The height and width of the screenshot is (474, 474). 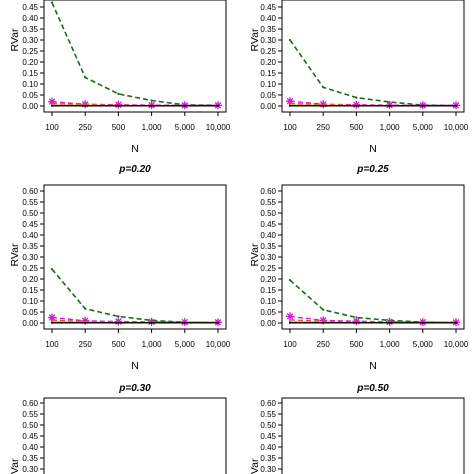 What do you see at coordinates (372, 169) in the screenshot?
I see `panel-title: p=0.25` at bounding box center [372, 169].